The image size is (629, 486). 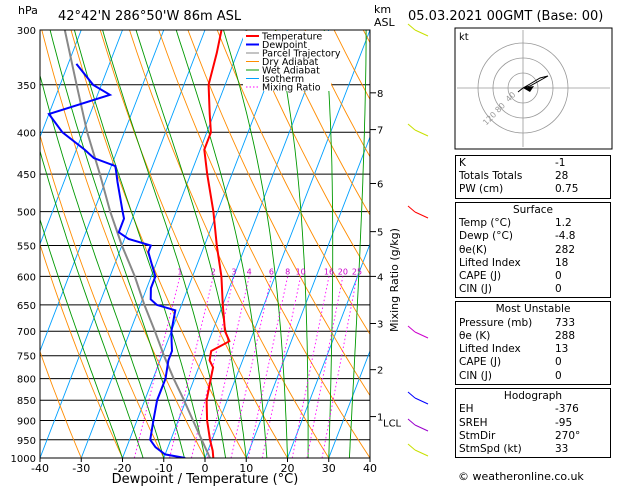 I want to click on mixing-ratio-labels: 1 2 3 4 6 8 10 16 20 25, so click(x=269, y=271).